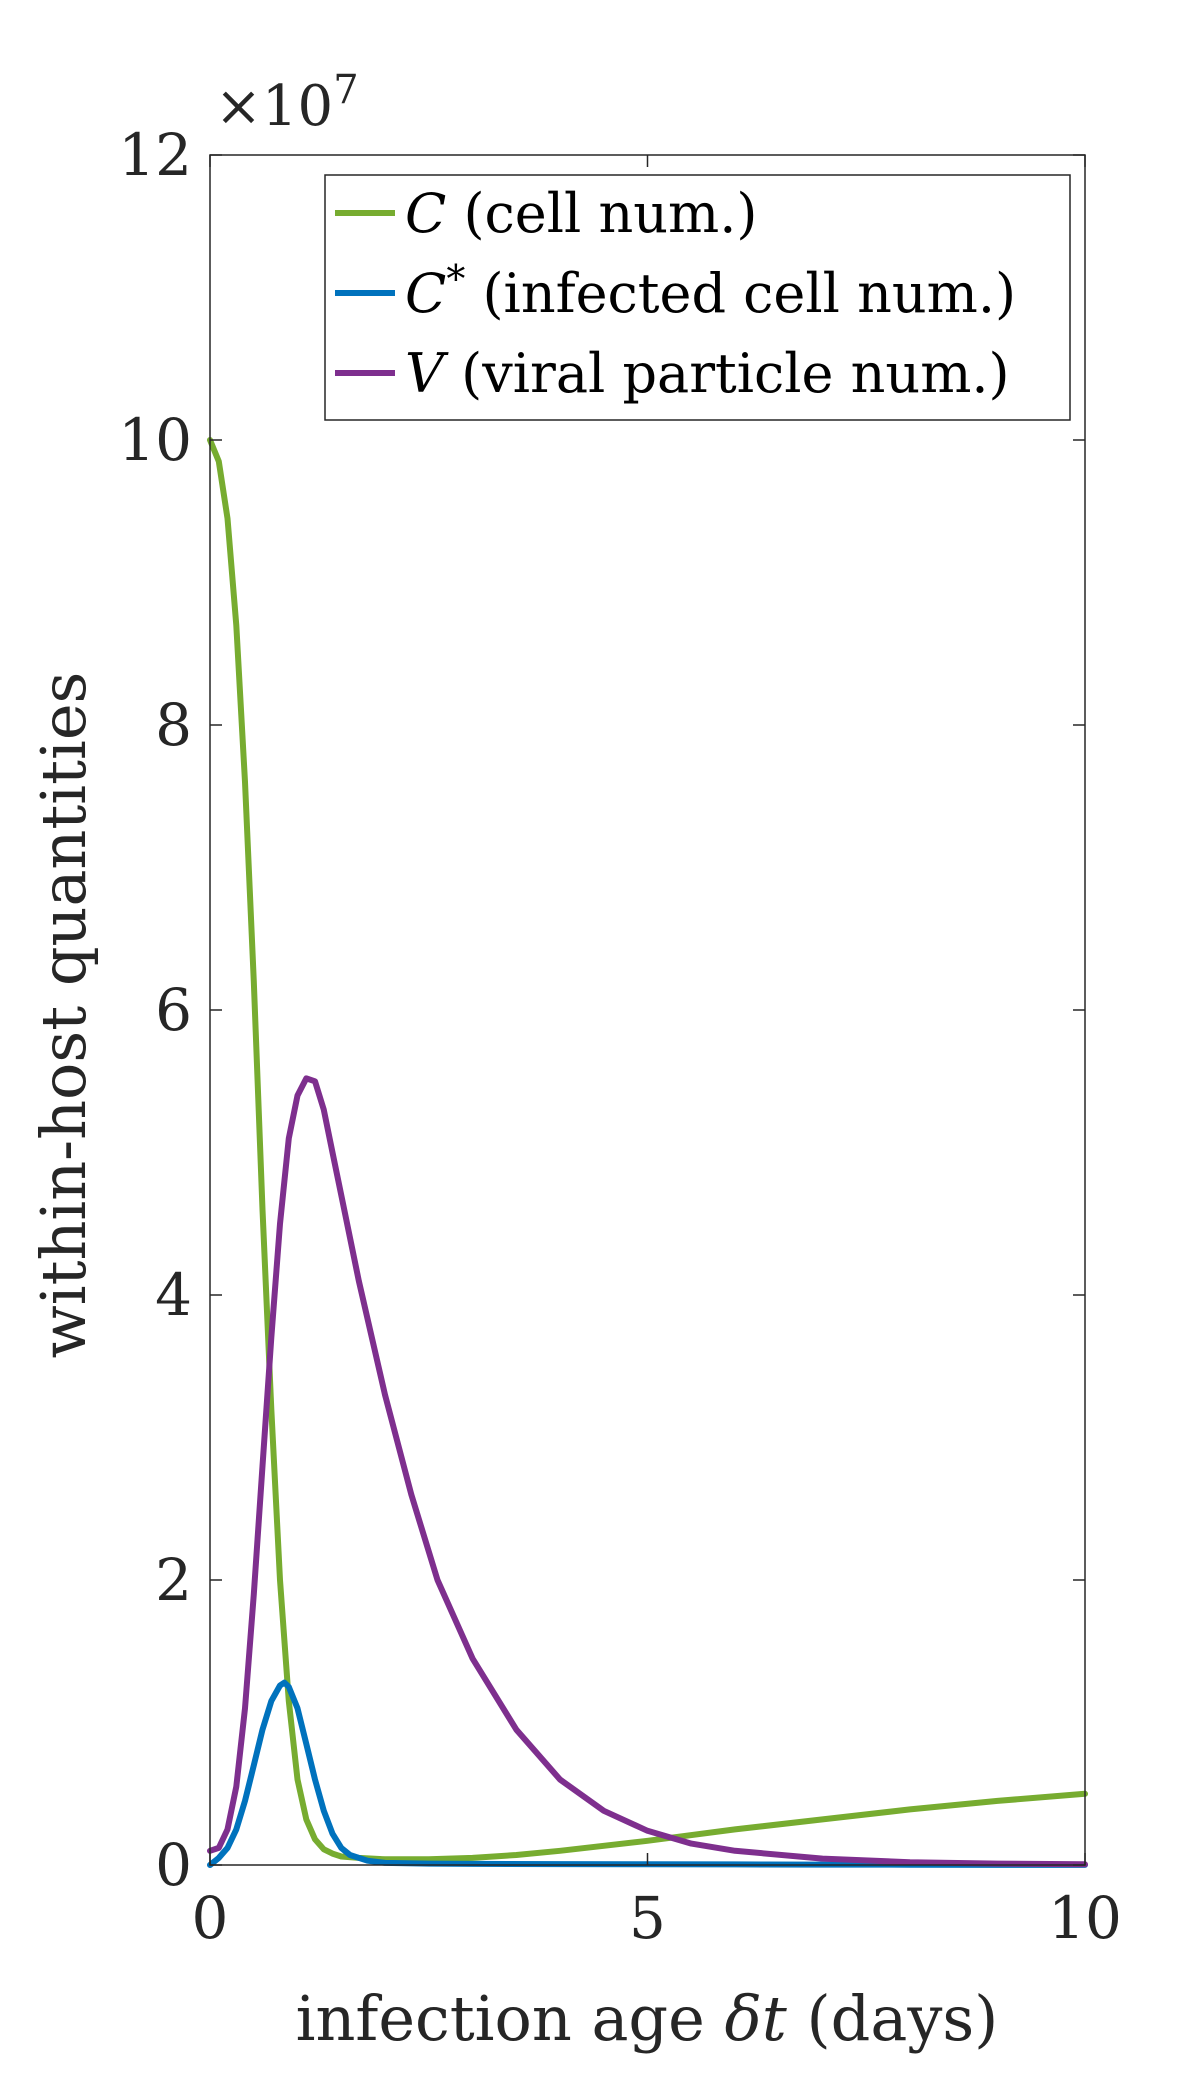 Image resolution: width=1200 pixels, height=2085 pixels. I want to click on y-tick-label: 2, so click(173, 1580).